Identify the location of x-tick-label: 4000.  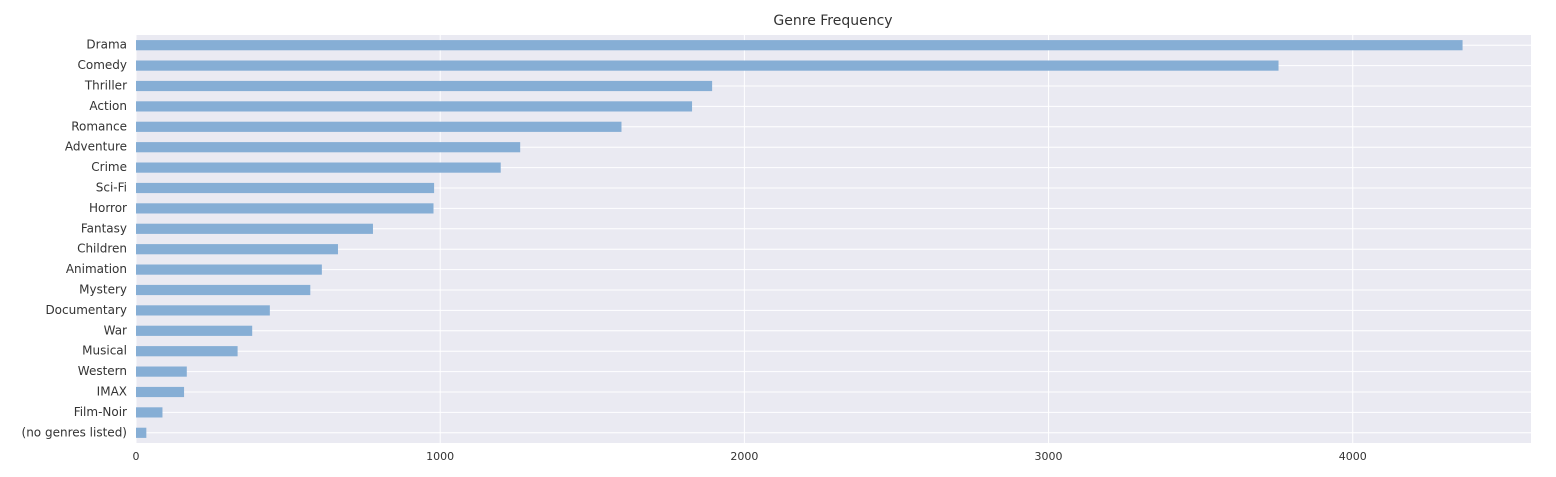
(1353, 456).